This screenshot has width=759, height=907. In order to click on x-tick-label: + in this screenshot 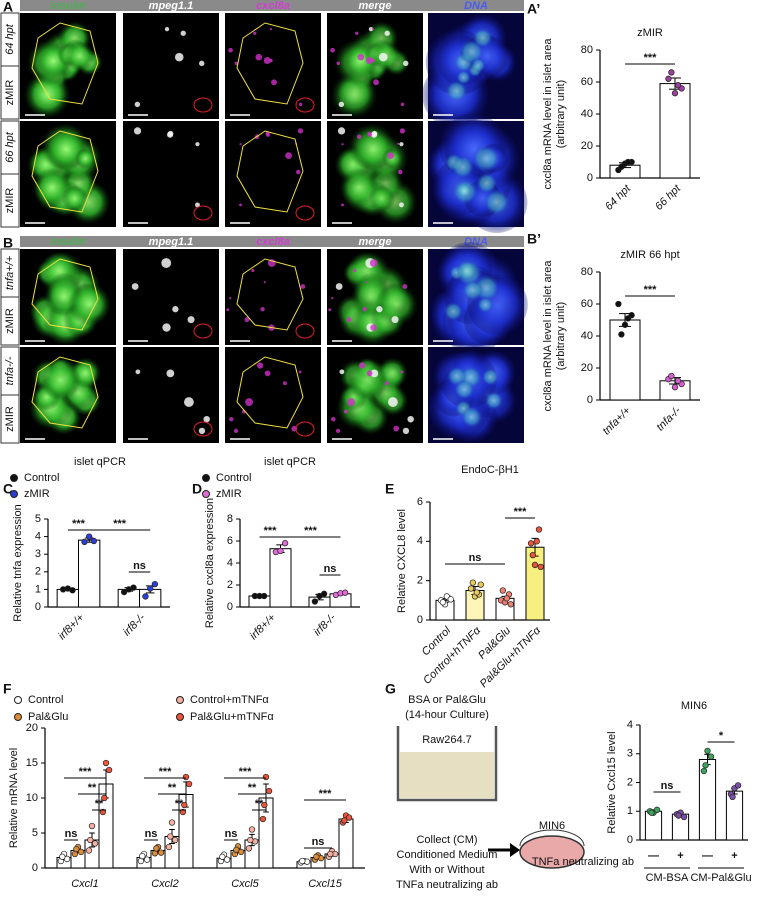, I will do `click(734, 856)`.